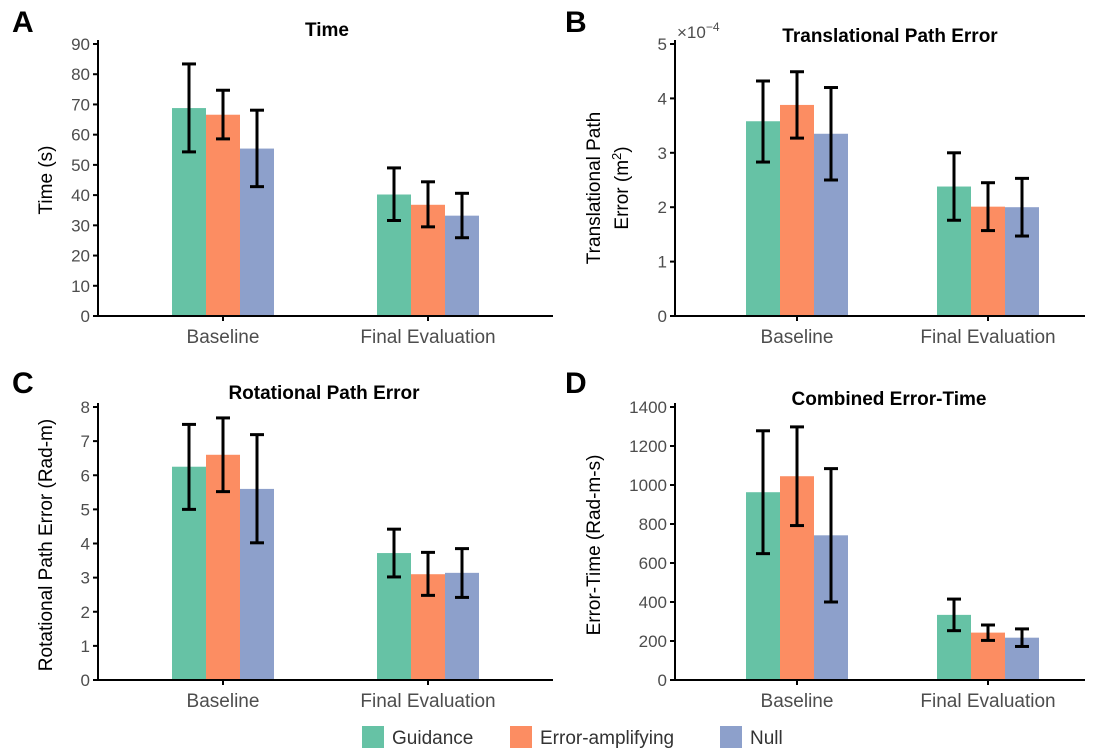 This screenshot has height=754, width=1099. Describe the element at coordinates (594, 545) in the screenshot. I see `y-axis-label: Error-Time (Rad-m-s)` at that location.